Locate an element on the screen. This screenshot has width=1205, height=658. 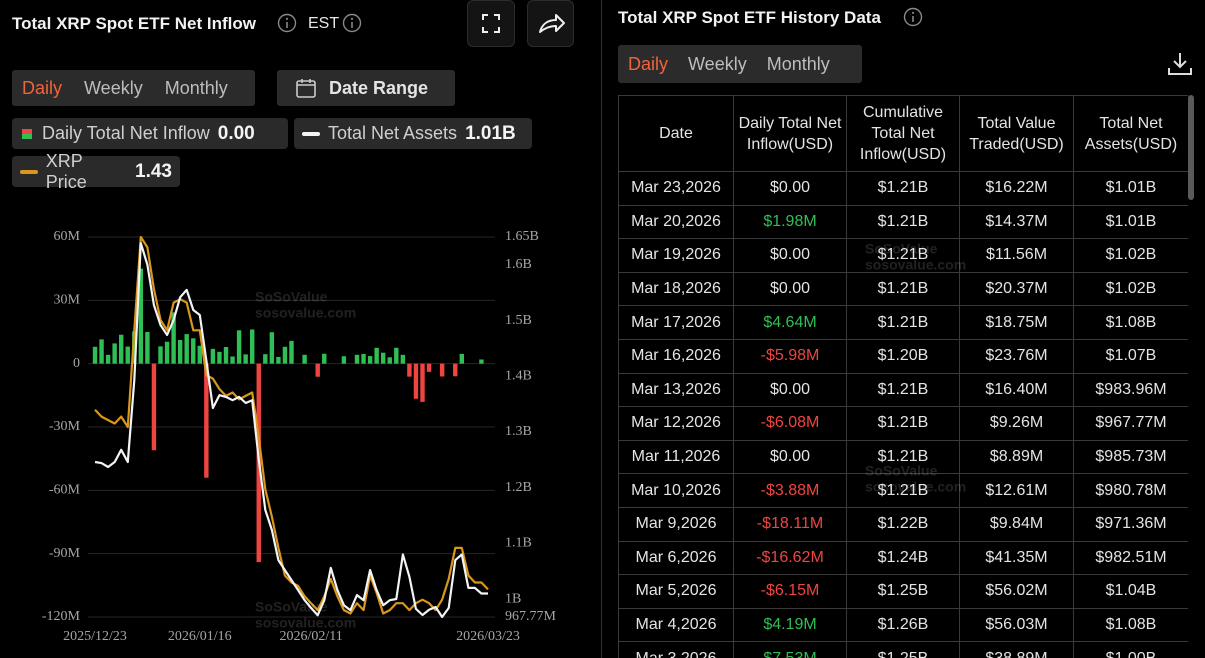
column-header: Total Net Assets(USD) is located at coordinates (1130, 133).